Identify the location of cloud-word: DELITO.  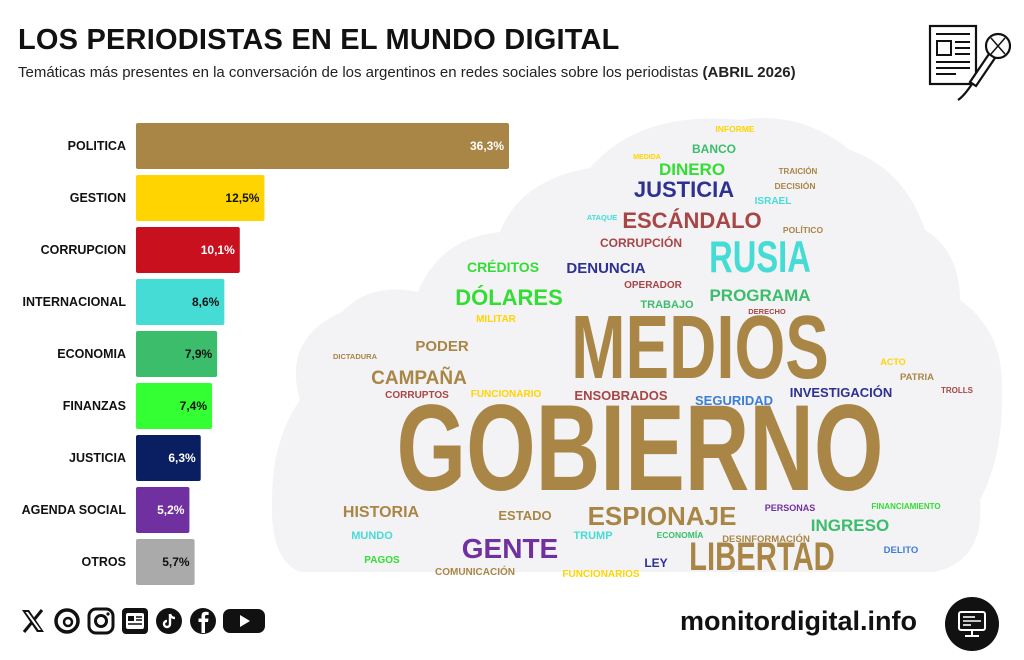
(901, 550).